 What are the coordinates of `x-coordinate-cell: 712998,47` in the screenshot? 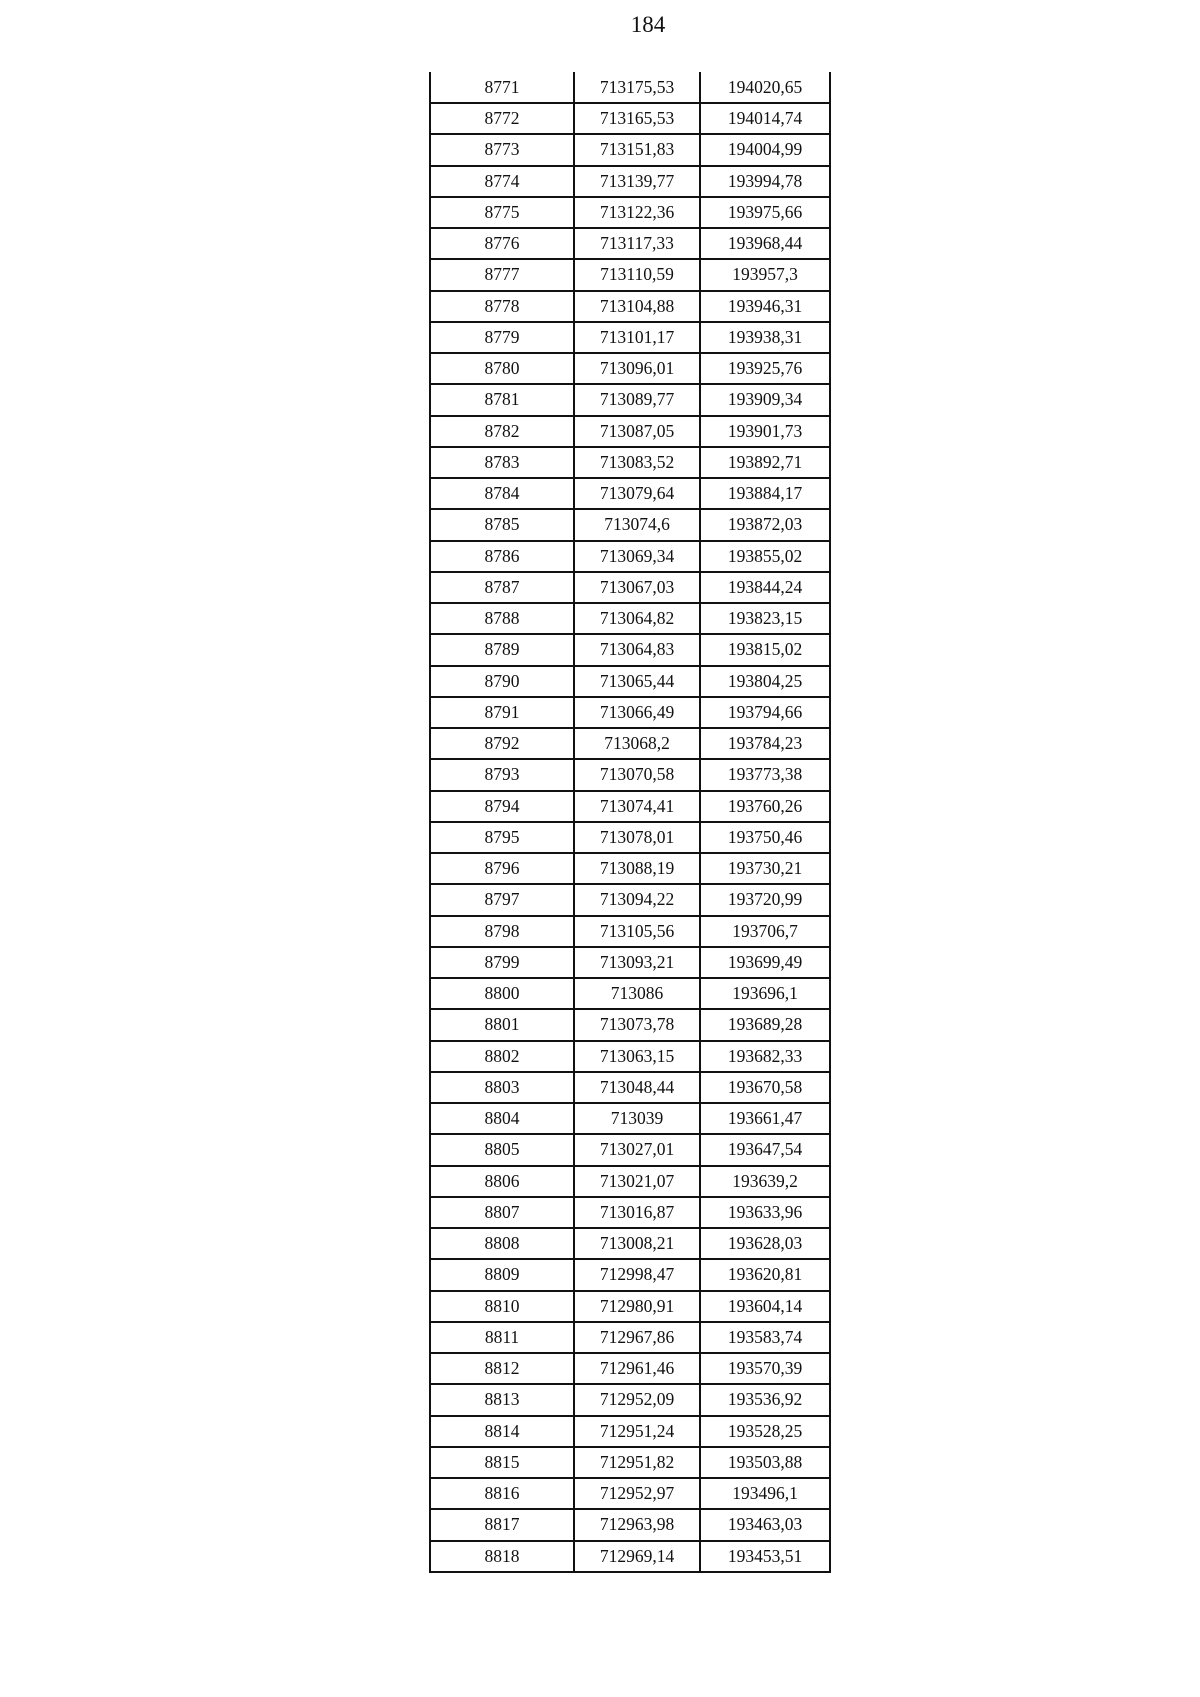 It's located at (637, 1275).